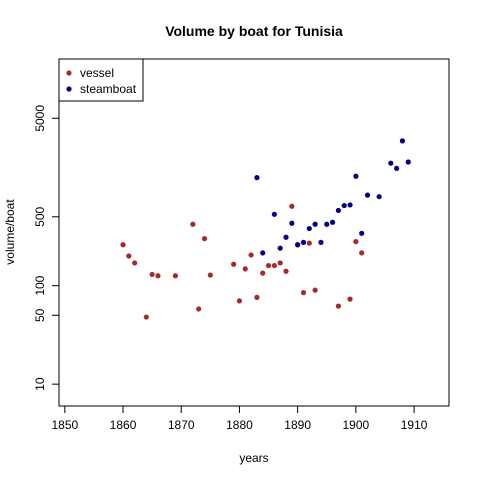  I want to click on x-axis: 1850 1860 1870 1880 1890 1900 1910, so click(239, 418).